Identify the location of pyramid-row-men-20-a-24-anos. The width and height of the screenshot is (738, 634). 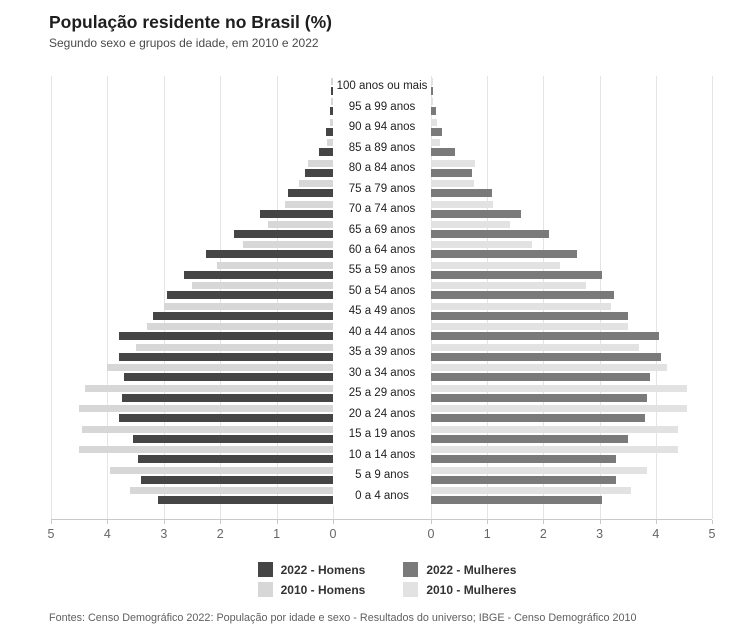
(192, 414).